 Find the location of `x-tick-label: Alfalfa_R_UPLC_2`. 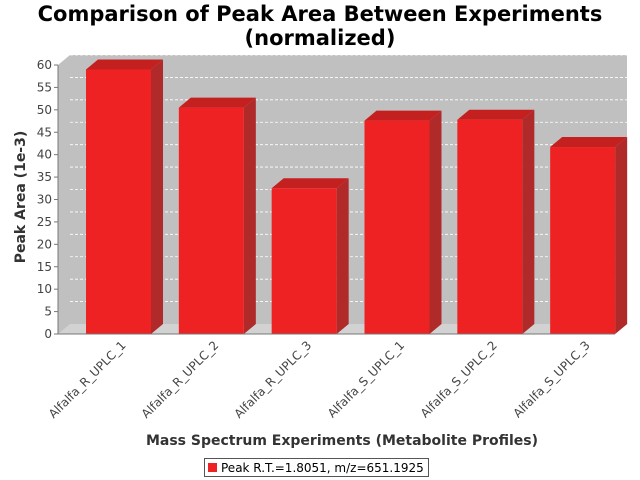

x-tick-label: Alfalfa_R_UPLC_2 is located at coordinates (180, 379).